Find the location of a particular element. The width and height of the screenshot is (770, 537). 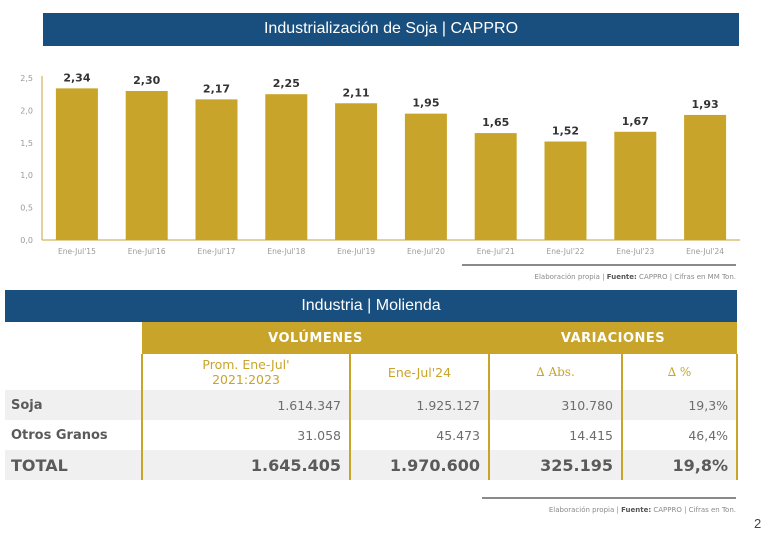

cell-delta-pct: 46,4% is located at coordinates (680, 435).